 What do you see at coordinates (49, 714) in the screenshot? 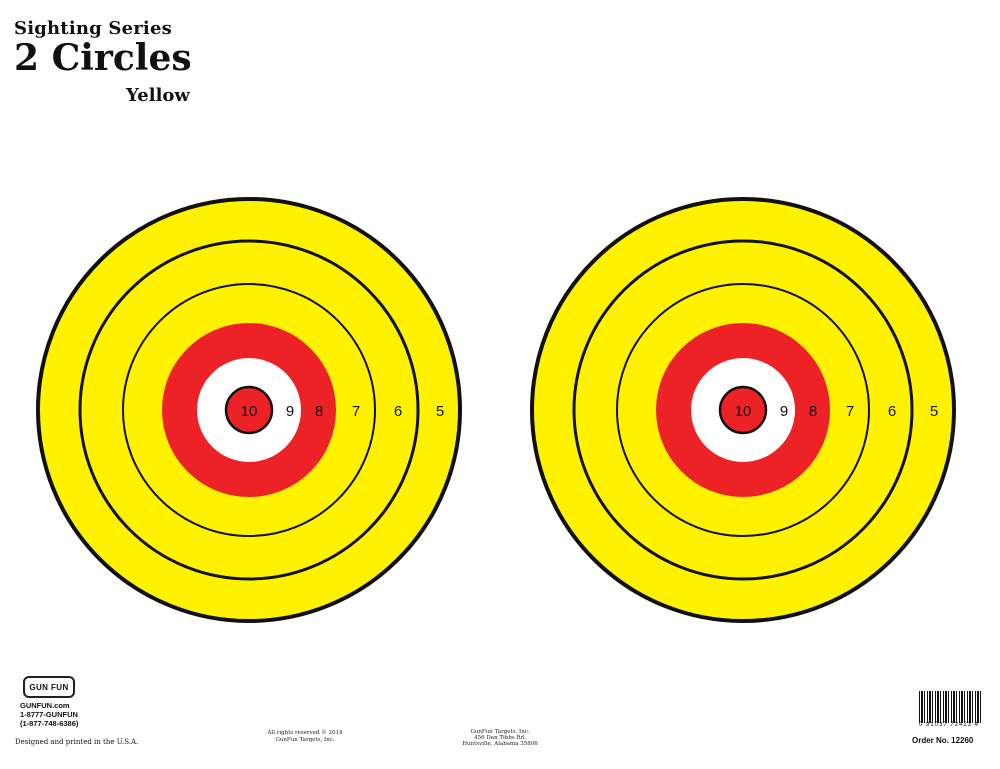
I see `phone-letters: 1-8777-GUNFUN` at bounding box center [49, 714].